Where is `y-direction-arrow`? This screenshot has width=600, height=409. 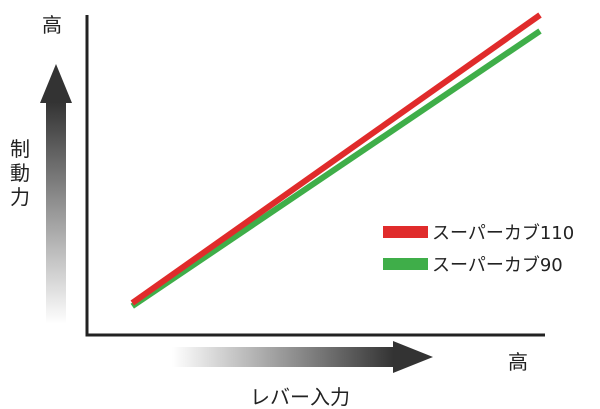
y-direction-arrow is located at coordinates (56, 194).